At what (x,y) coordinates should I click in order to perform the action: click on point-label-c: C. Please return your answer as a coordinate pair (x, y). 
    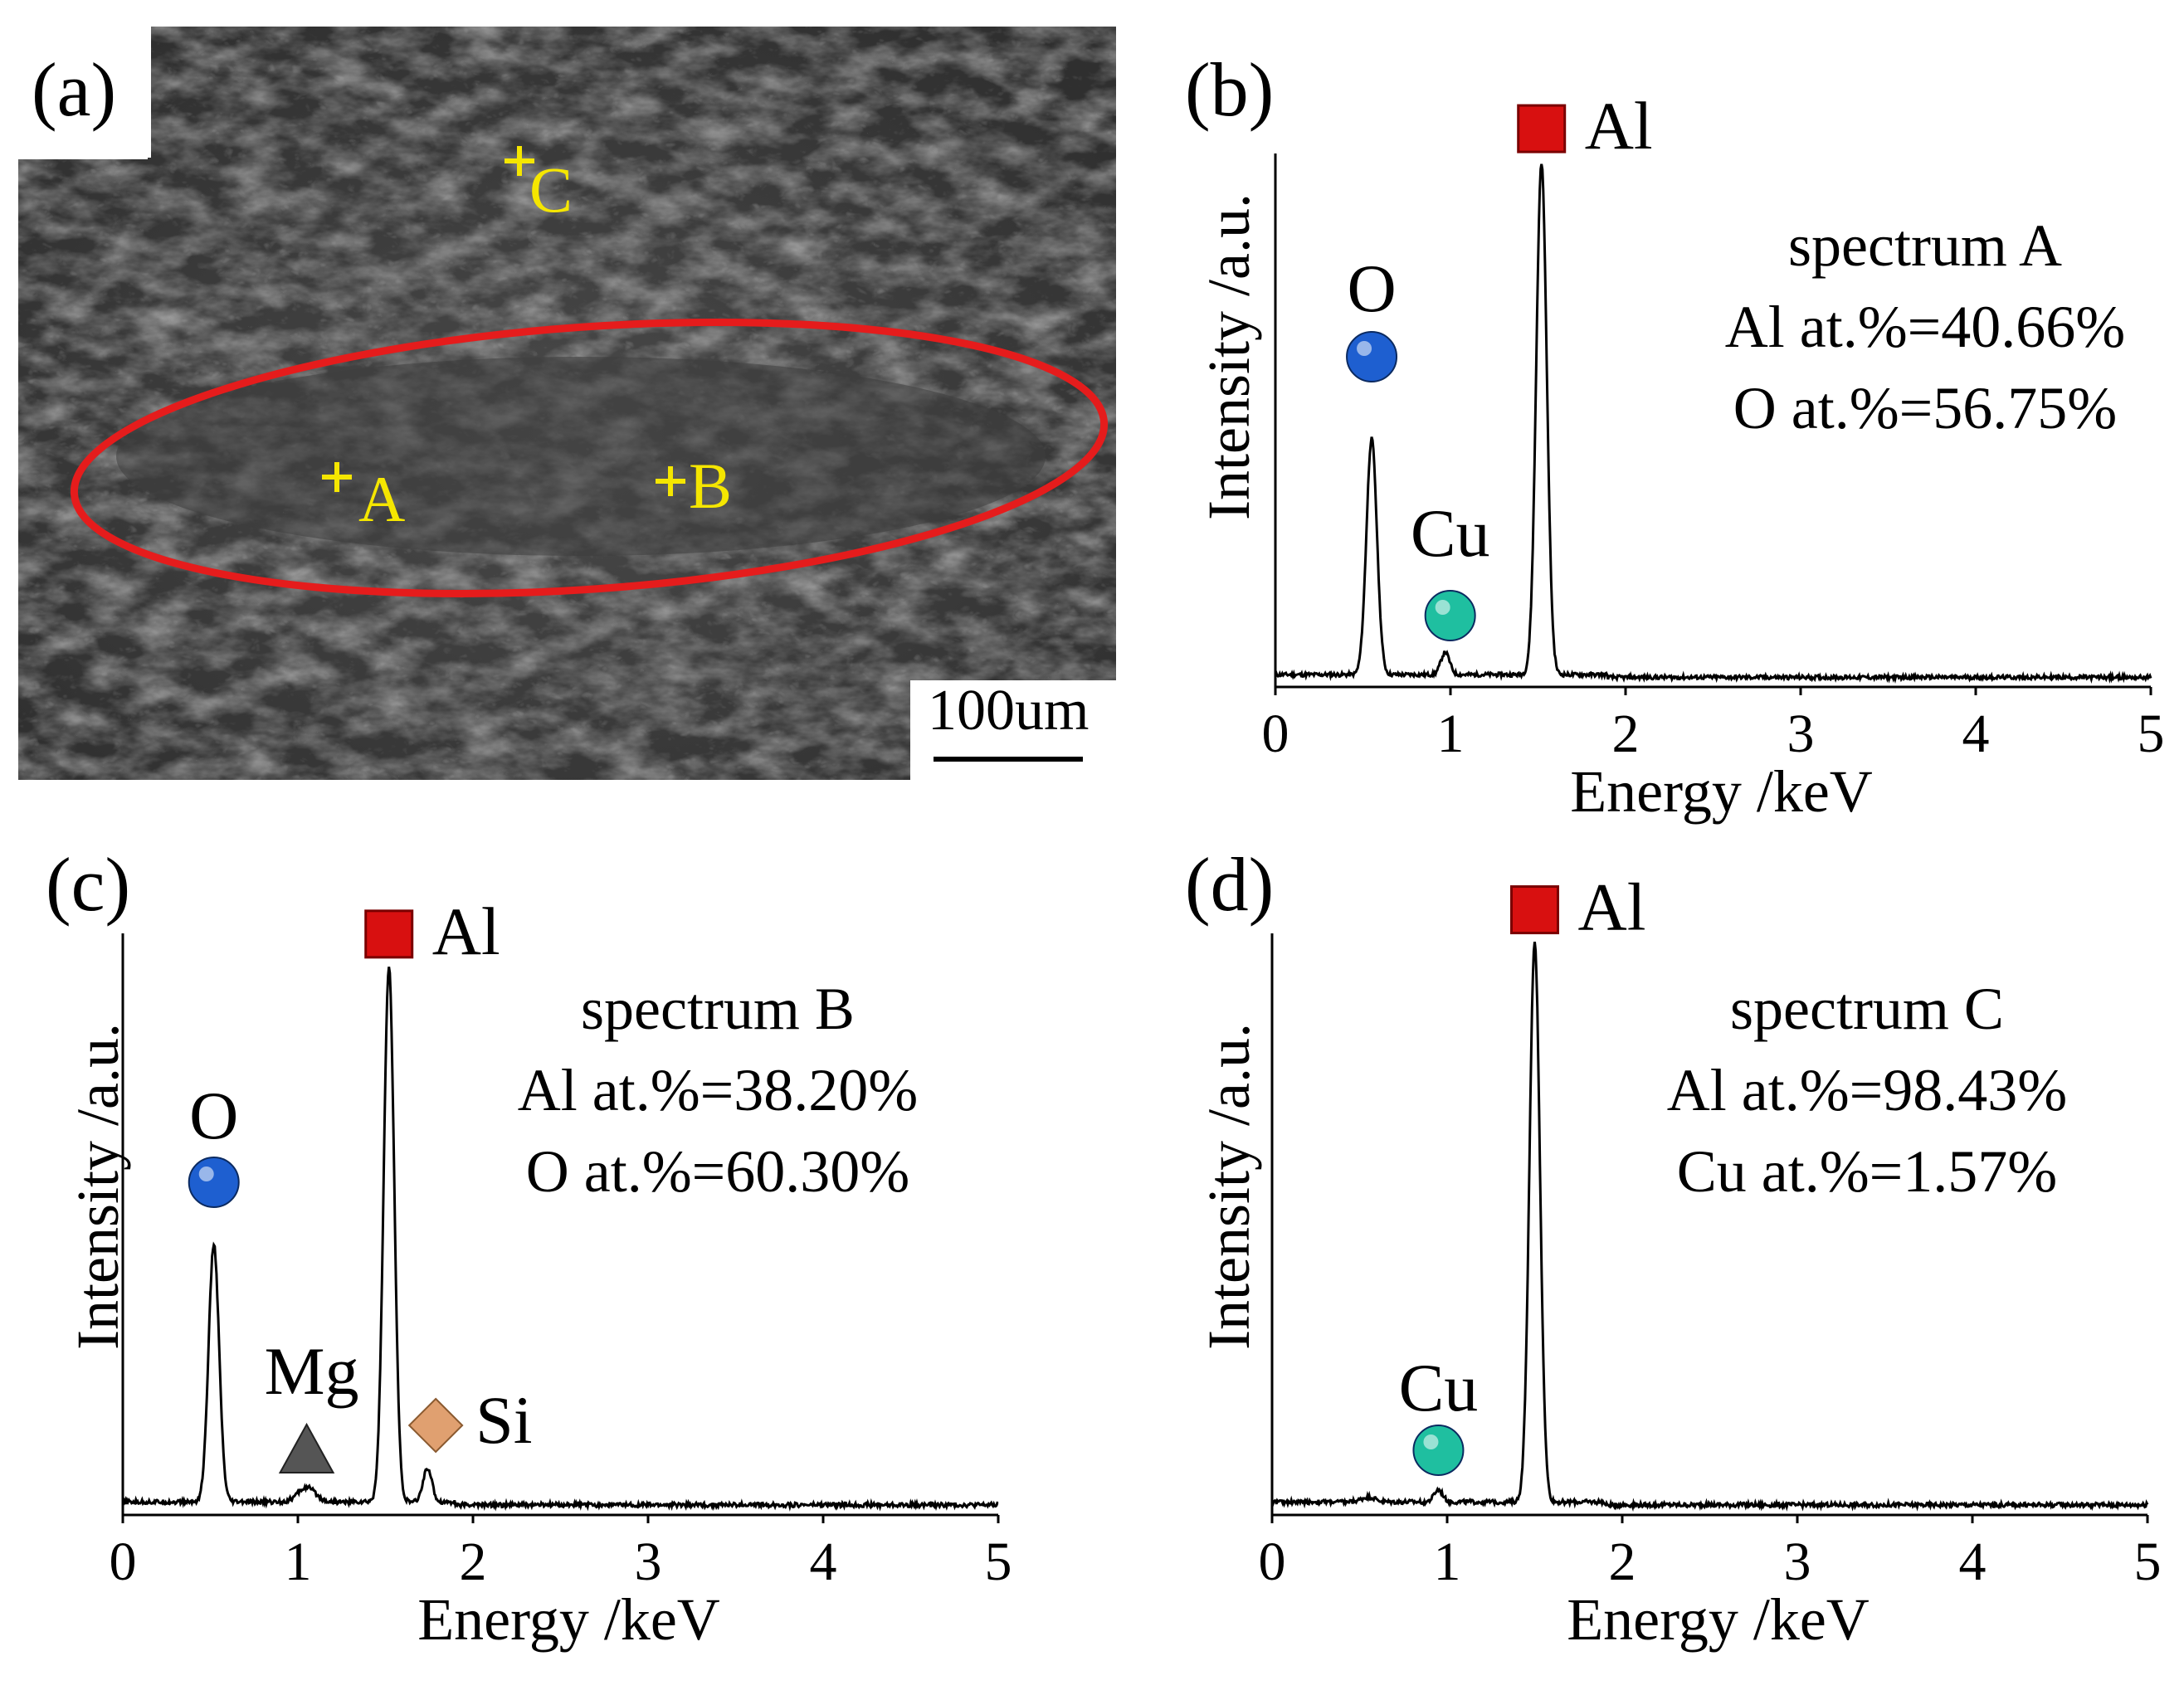
    Looking at the image, I should click on (551, 189).